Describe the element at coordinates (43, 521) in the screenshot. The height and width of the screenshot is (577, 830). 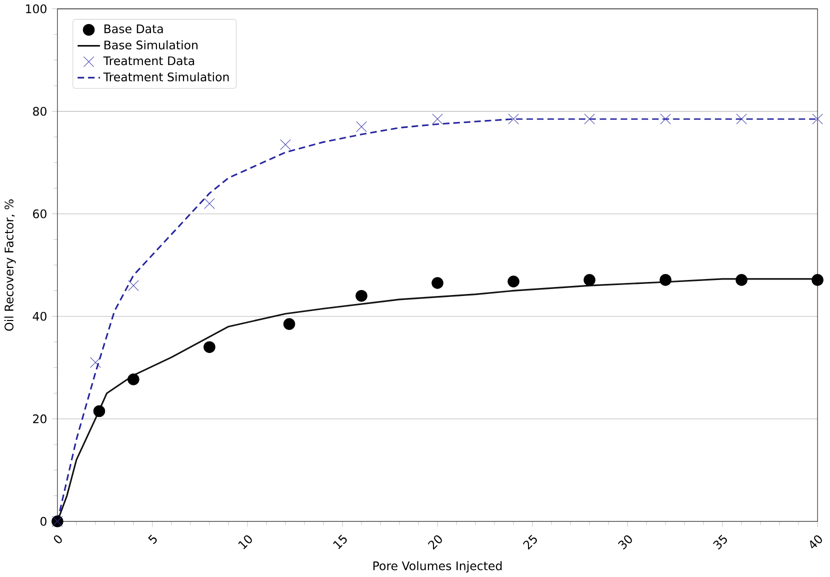
I see `y-tick-label: 0` at that location.